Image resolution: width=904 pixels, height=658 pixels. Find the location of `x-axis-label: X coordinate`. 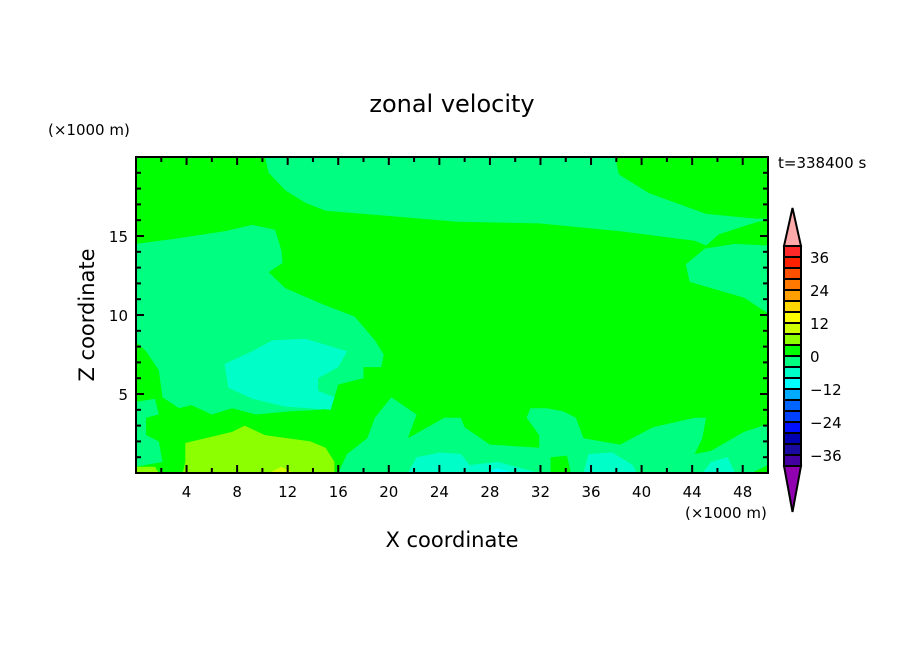

x-axis-label: X coordinate is located at coordinates (451, 540).